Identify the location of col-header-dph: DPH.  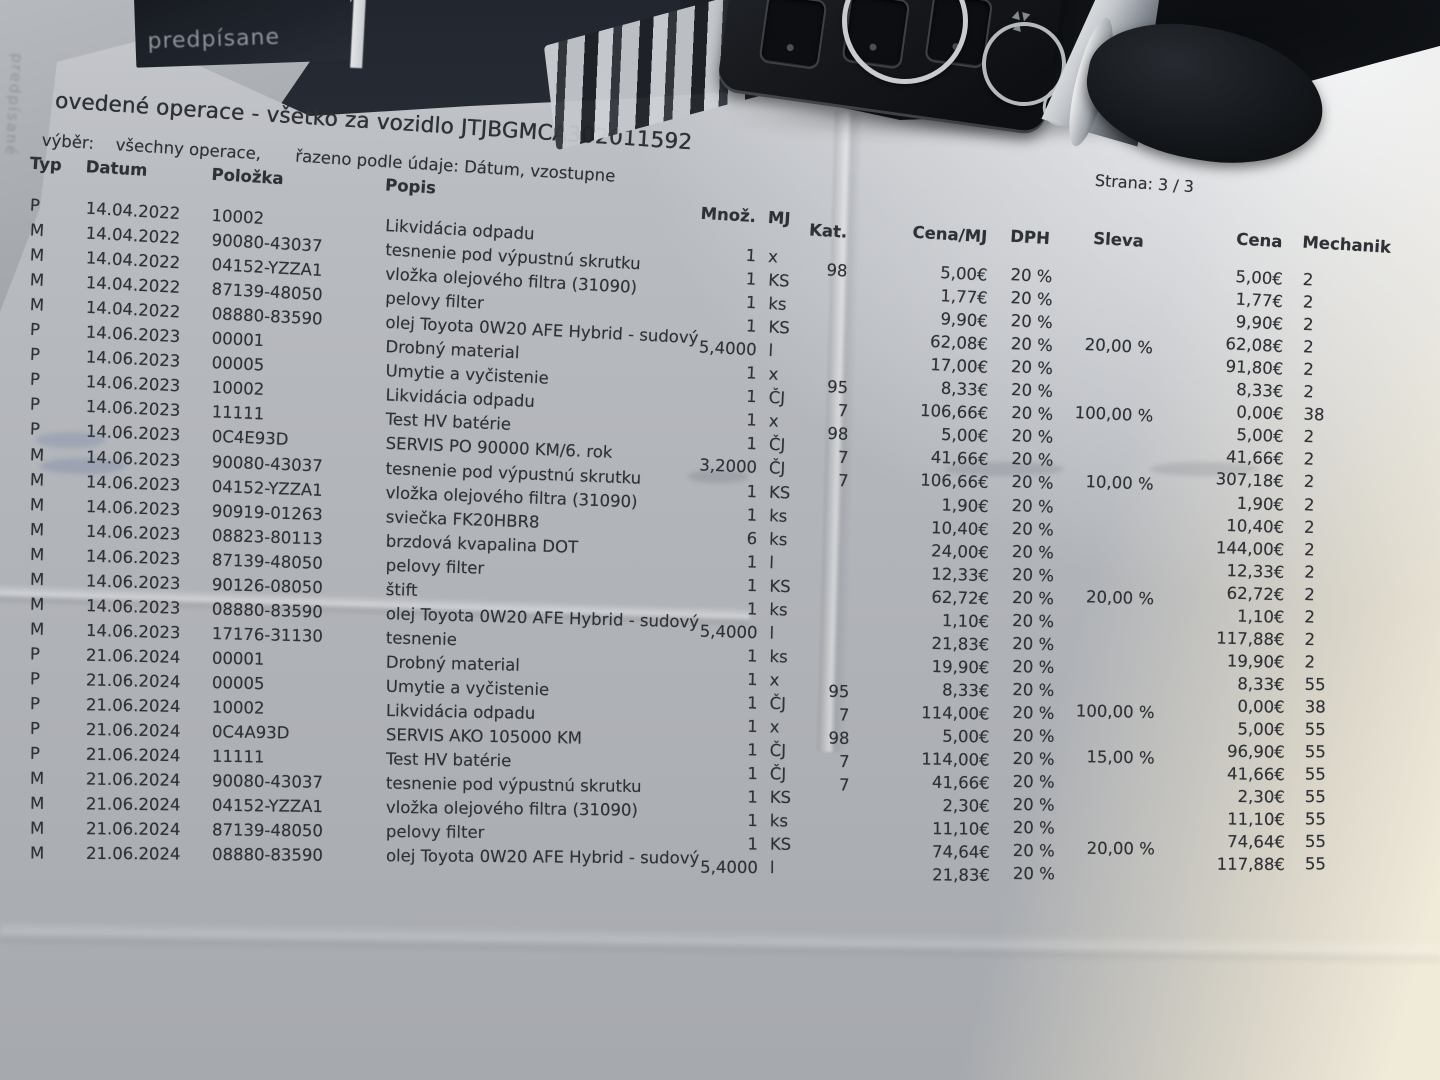
(1030, 237).